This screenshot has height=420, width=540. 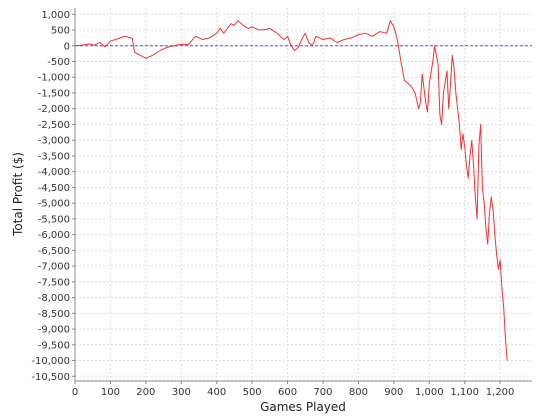 I want to click on y-tick-label: -1,500, so click(x=54, y=93).